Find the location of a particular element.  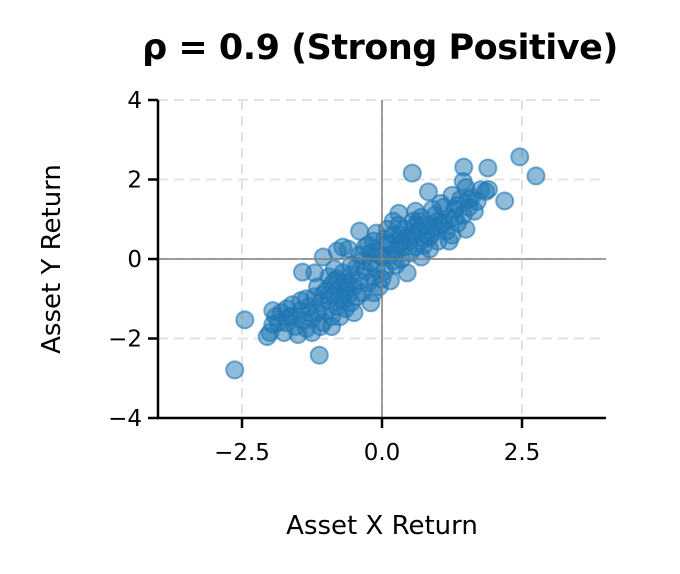

chart-title: ρ = 0.9 (Strong Positive) is located at coordinates (380, 48).